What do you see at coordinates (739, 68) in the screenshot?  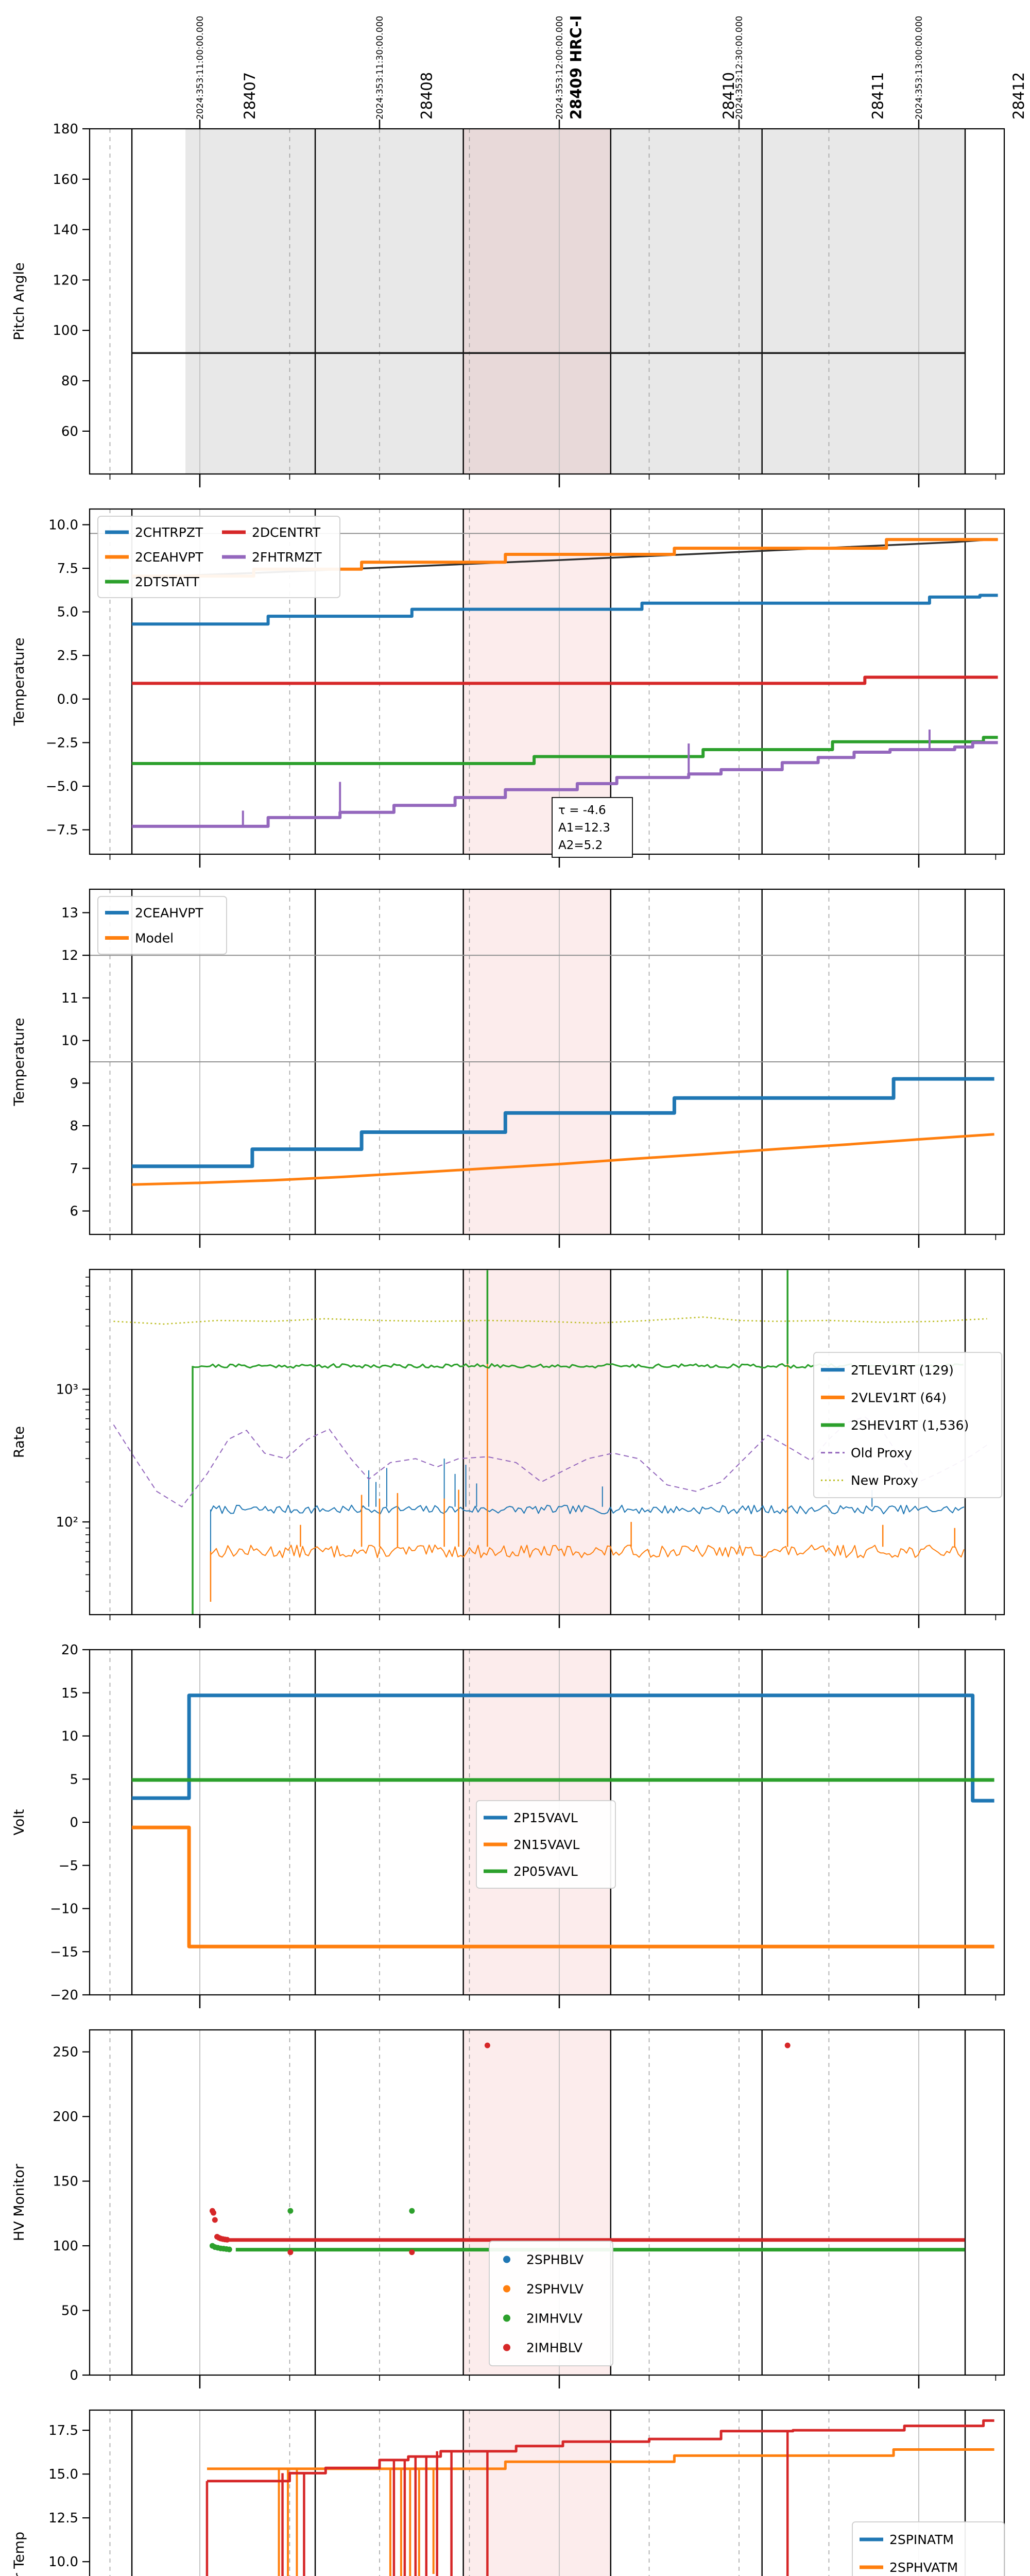 I see `header-time-label: 2024:353:12:30:00.000` at bounding box center [739, 68].